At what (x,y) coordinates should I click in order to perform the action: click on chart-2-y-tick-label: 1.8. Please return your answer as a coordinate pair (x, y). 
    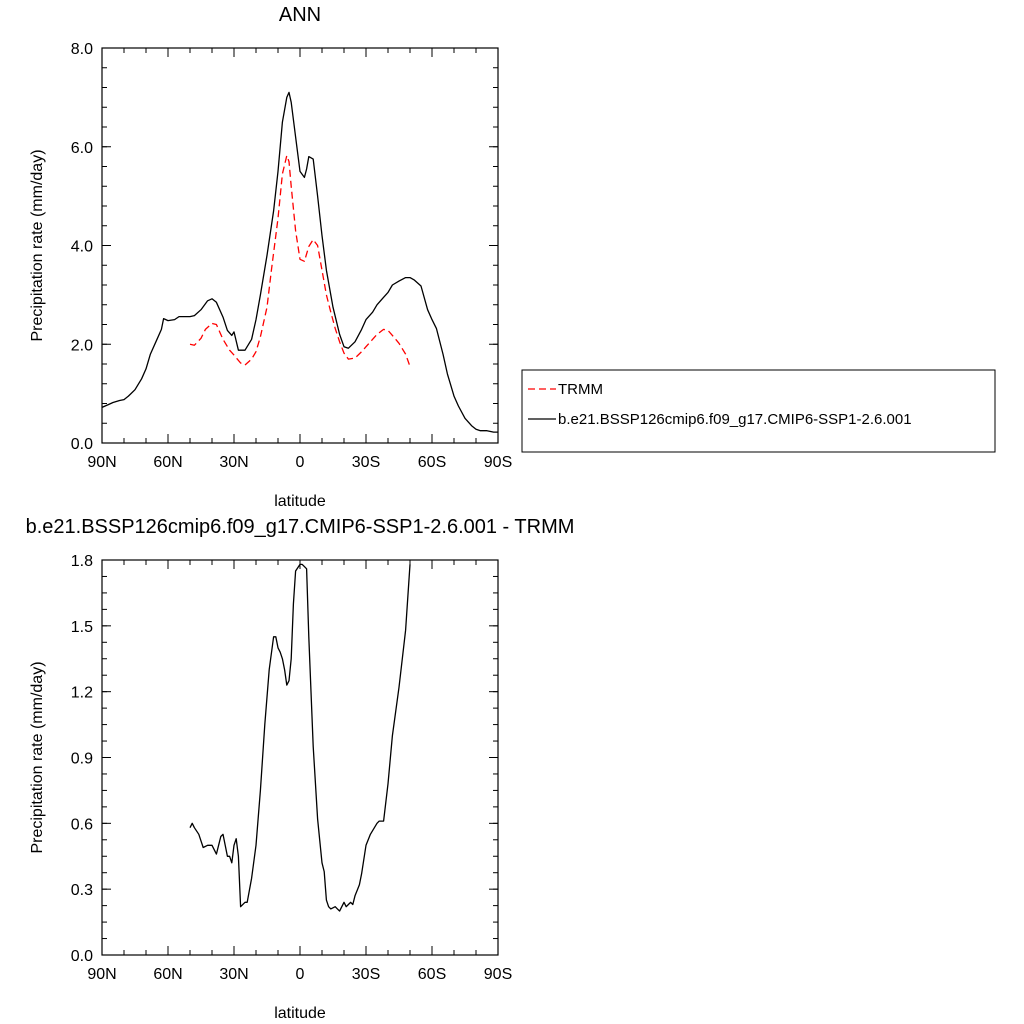
    Looking at the image, I should click on (82, 561).